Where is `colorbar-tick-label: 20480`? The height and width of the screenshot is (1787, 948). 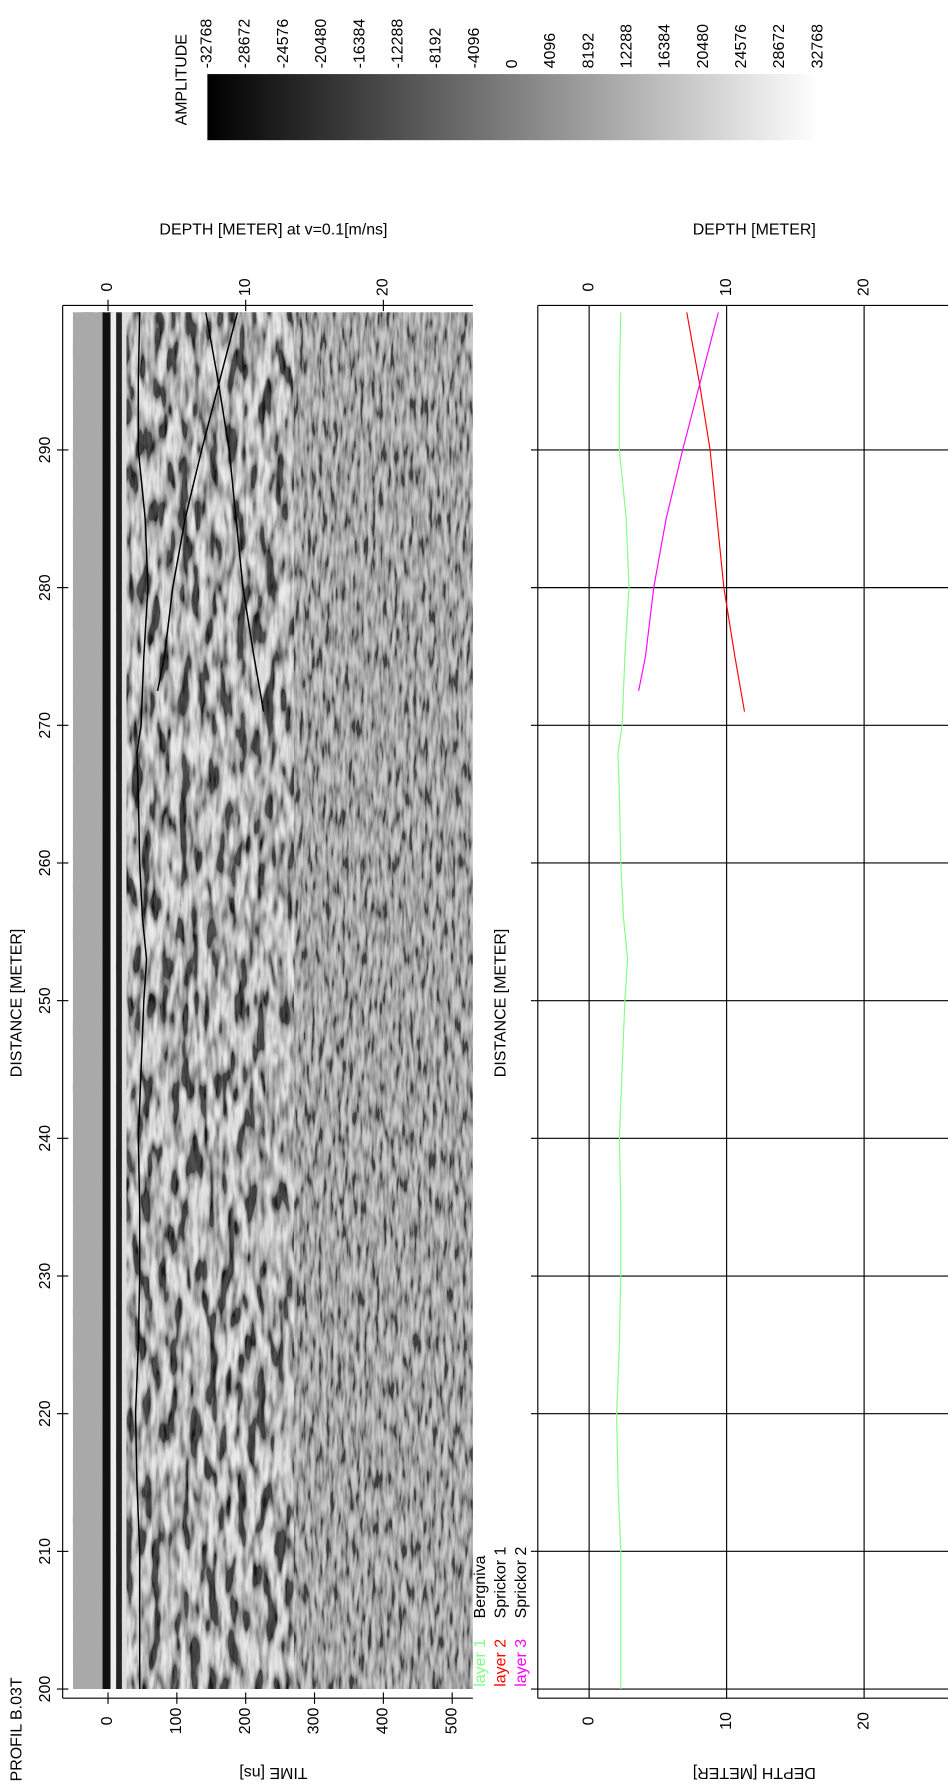 colorbar-tick-label: 20480 is located at coordinates (703, 46).